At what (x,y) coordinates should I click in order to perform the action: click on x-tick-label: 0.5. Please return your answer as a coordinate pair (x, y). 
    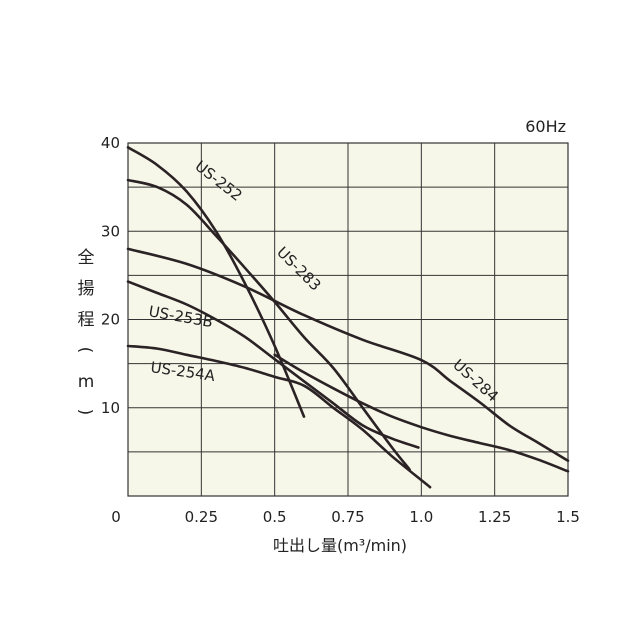
    Looking at the image, I should click on (275, 517).